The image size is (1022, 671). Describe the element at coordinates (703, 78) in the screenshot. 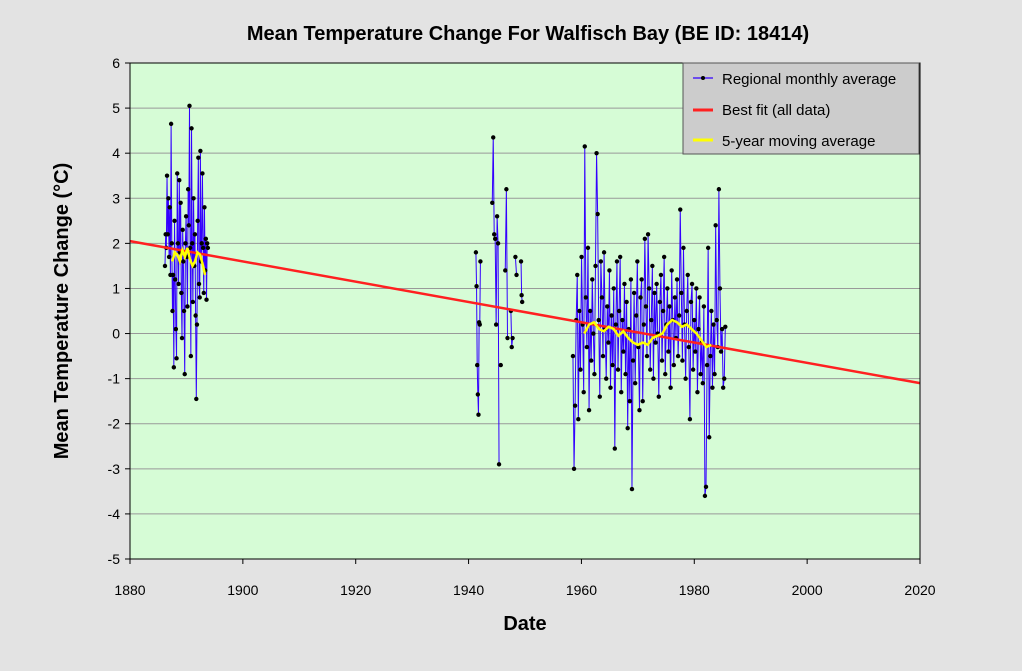

I see `legend-marker-monthly` at that location.